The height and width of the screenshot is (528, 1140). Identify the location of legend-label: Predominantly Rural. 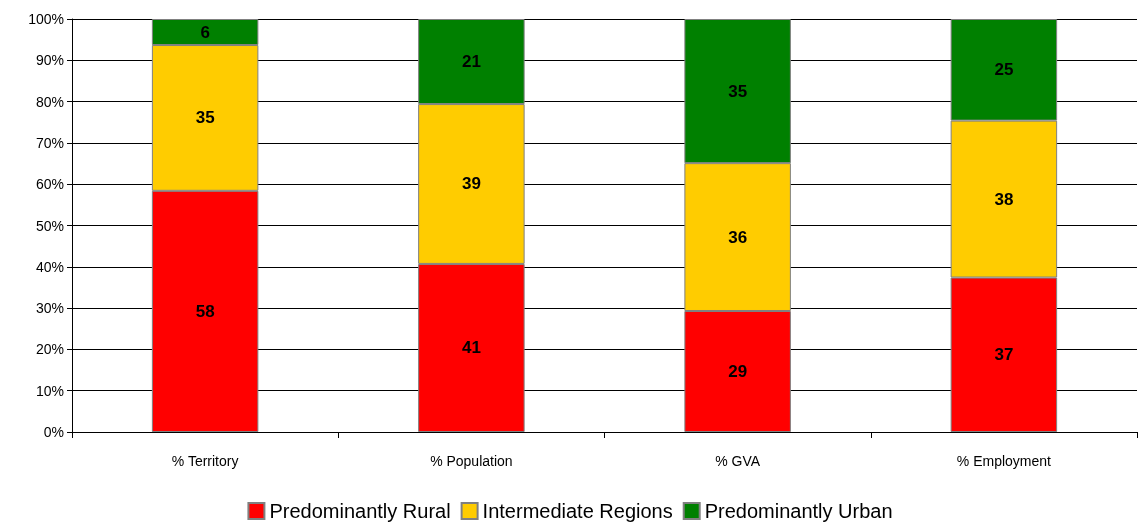
(360, 511).